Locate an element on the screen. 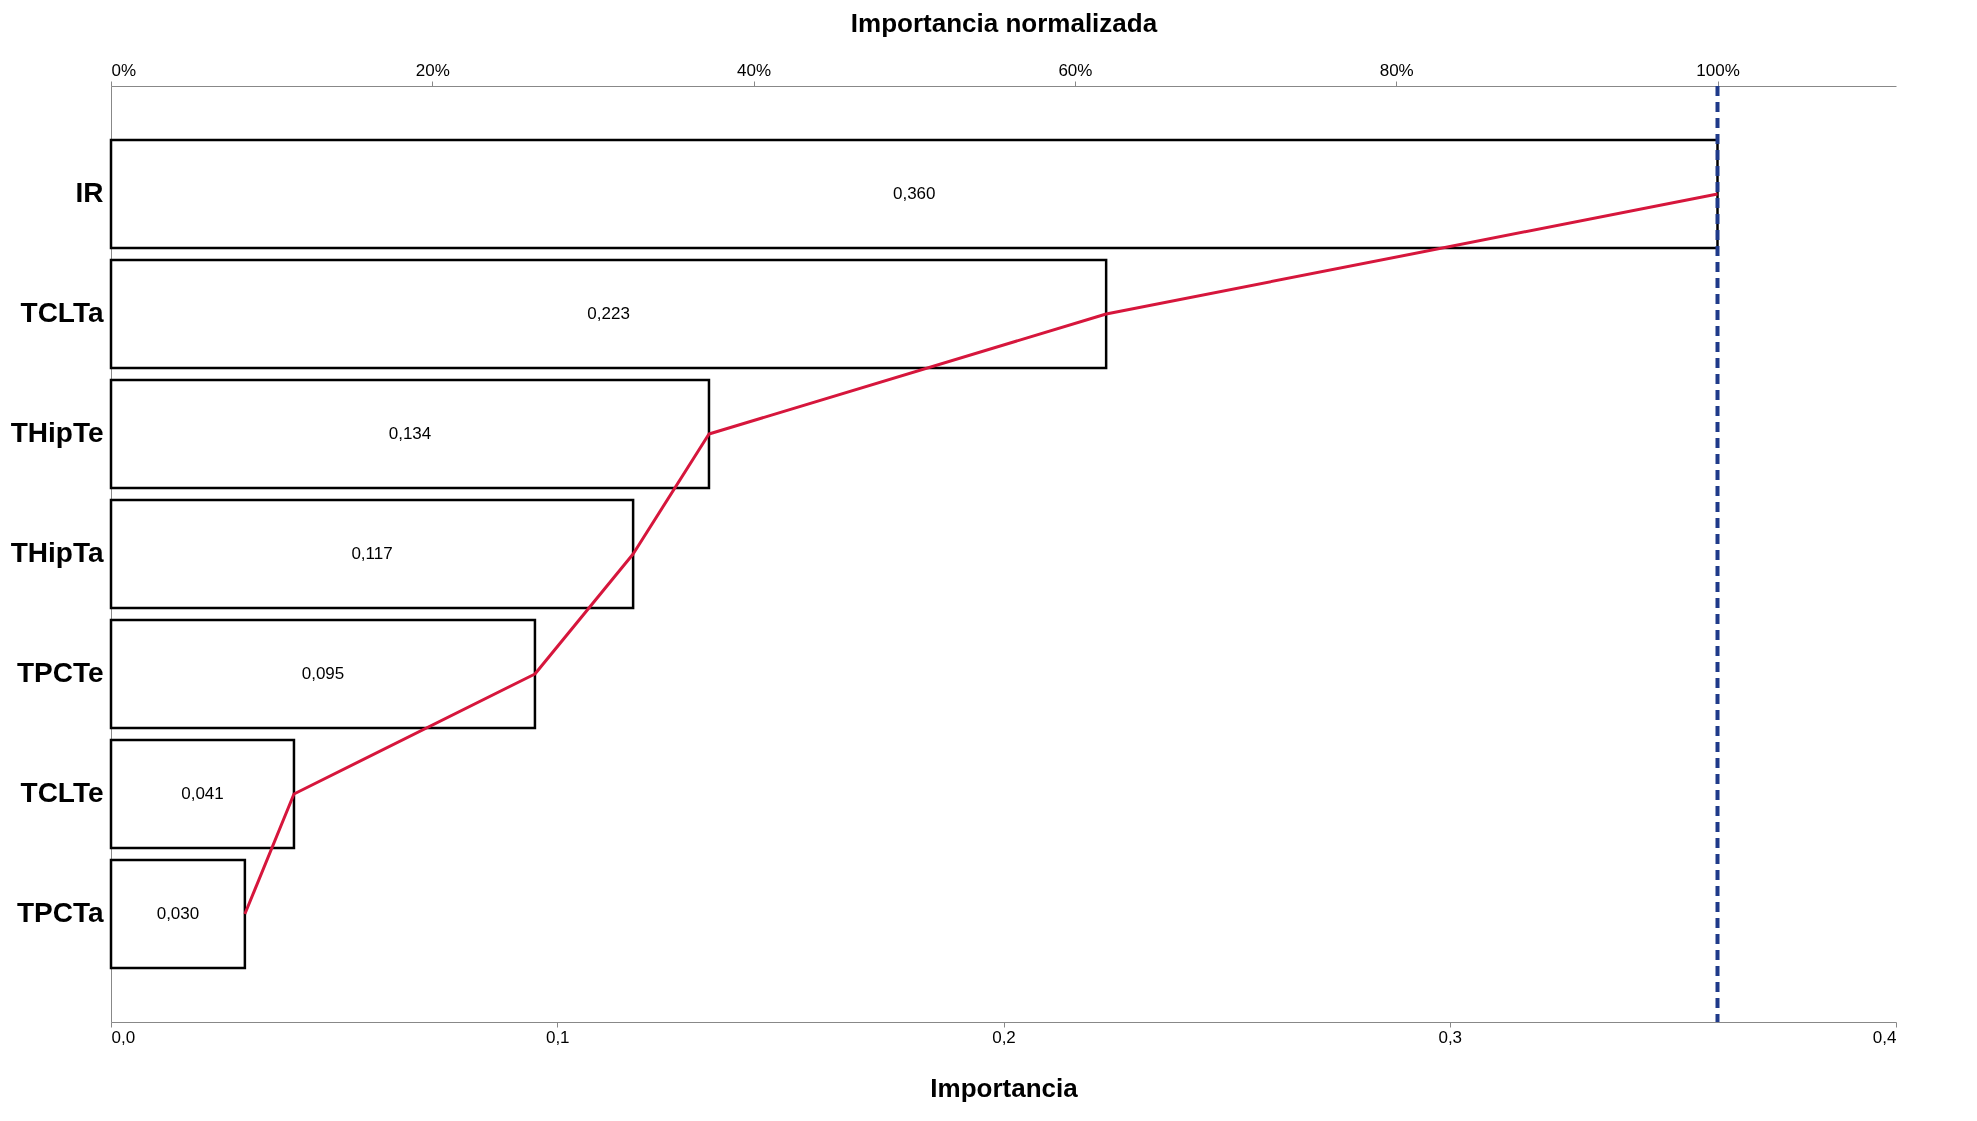 Image resolution: width=1977 pixels, height=1121 pixels. x2-tick-label: 60% is located at coordinates (1075, 70).